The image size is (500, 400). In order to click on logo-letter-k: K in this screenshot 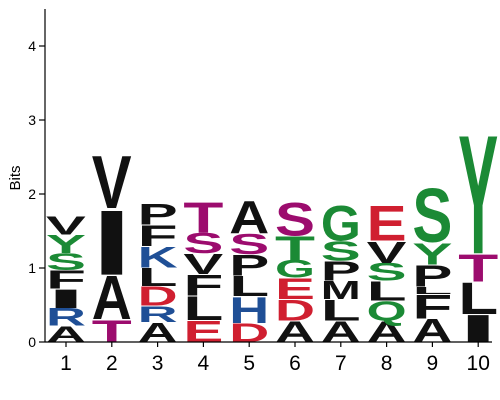, I will do `click(158, 257)`.